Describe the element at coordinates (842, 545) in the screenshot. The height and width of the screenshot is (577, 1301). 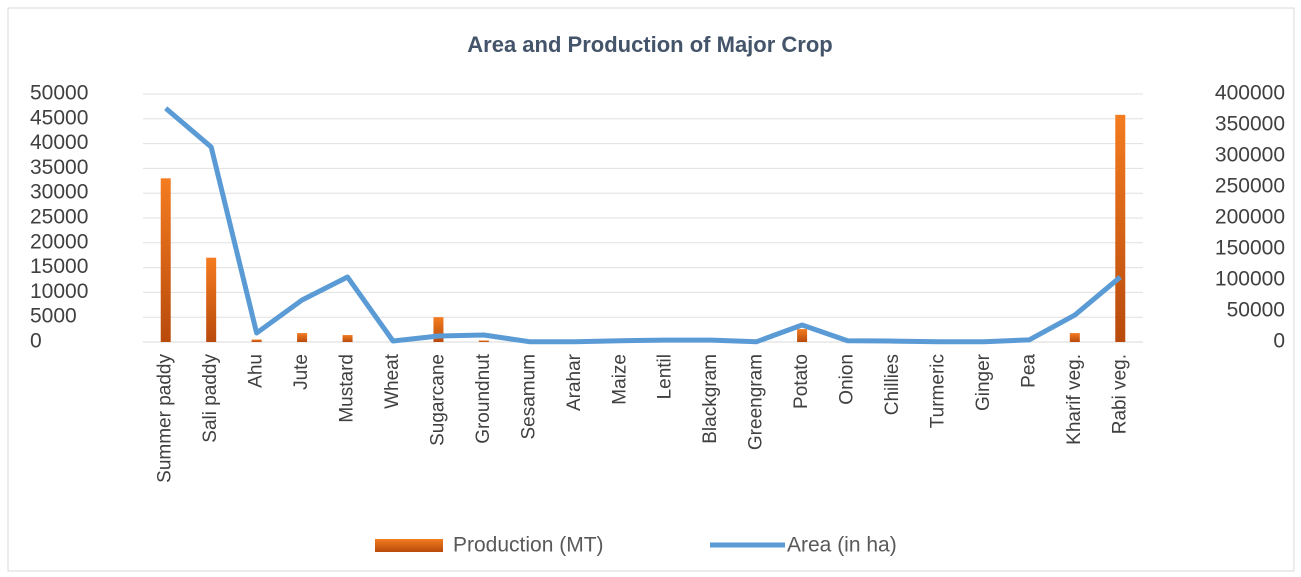
I see `legend-label: Area (in ha)` at that location.